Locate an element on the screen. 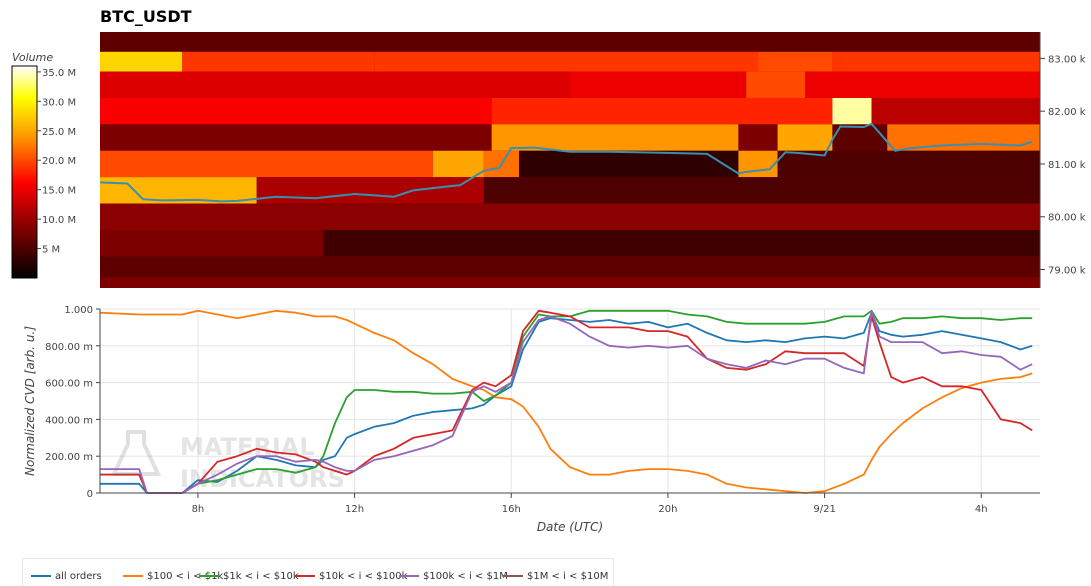  legend-item: $1M < i < $10M is located at coordinates (555, 576).